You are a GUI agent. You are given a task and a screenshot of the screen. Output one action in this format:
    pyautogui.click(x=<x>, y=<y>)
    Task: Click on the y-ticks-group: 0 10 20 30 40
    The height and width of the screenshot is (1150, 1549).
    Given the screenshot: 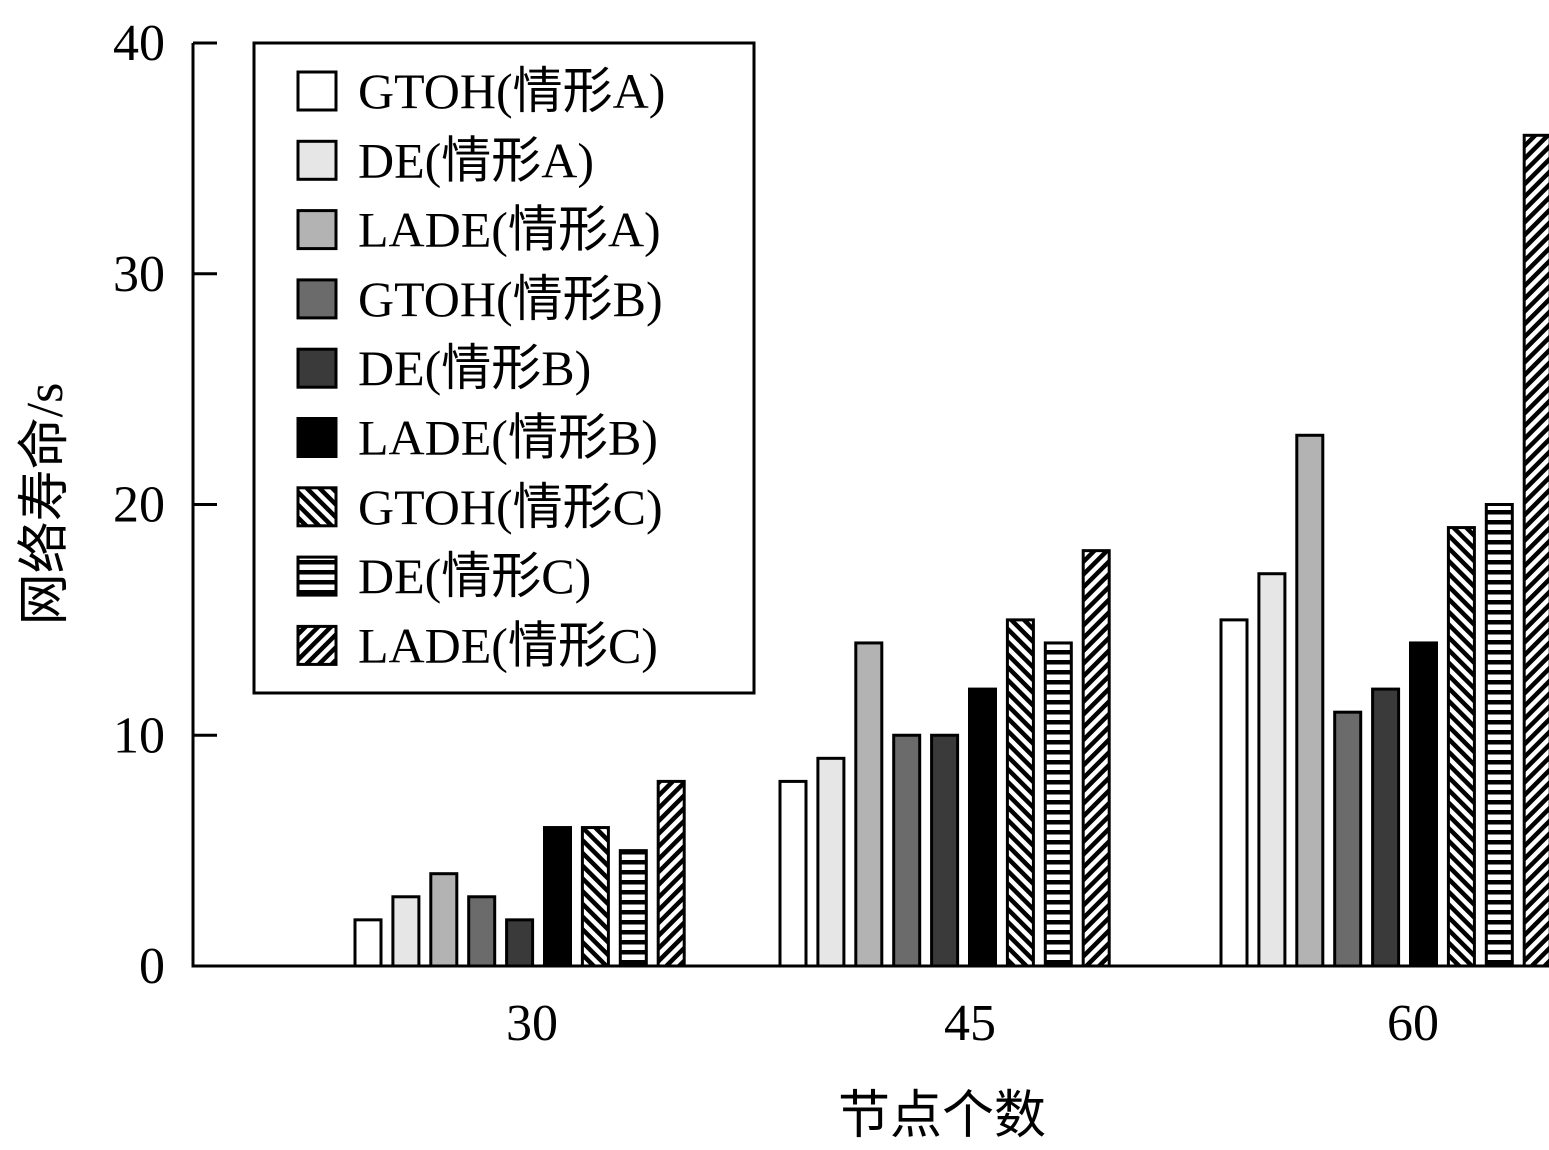 What is the action you would take?
    pyautogui.click(x=165, y=505)
    